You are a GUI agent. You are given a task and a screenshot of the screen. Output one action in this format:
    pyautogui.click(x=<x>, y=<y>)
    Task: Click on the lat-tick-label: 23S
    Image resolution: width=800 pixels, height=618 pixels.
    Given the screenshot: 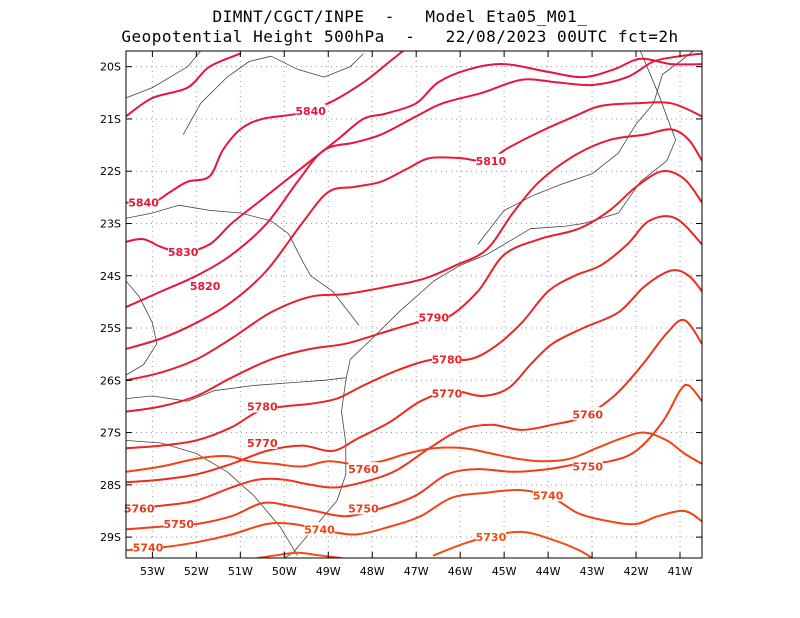 What is the action you would take?
    pyautogui.click(x=110, y=223)
    